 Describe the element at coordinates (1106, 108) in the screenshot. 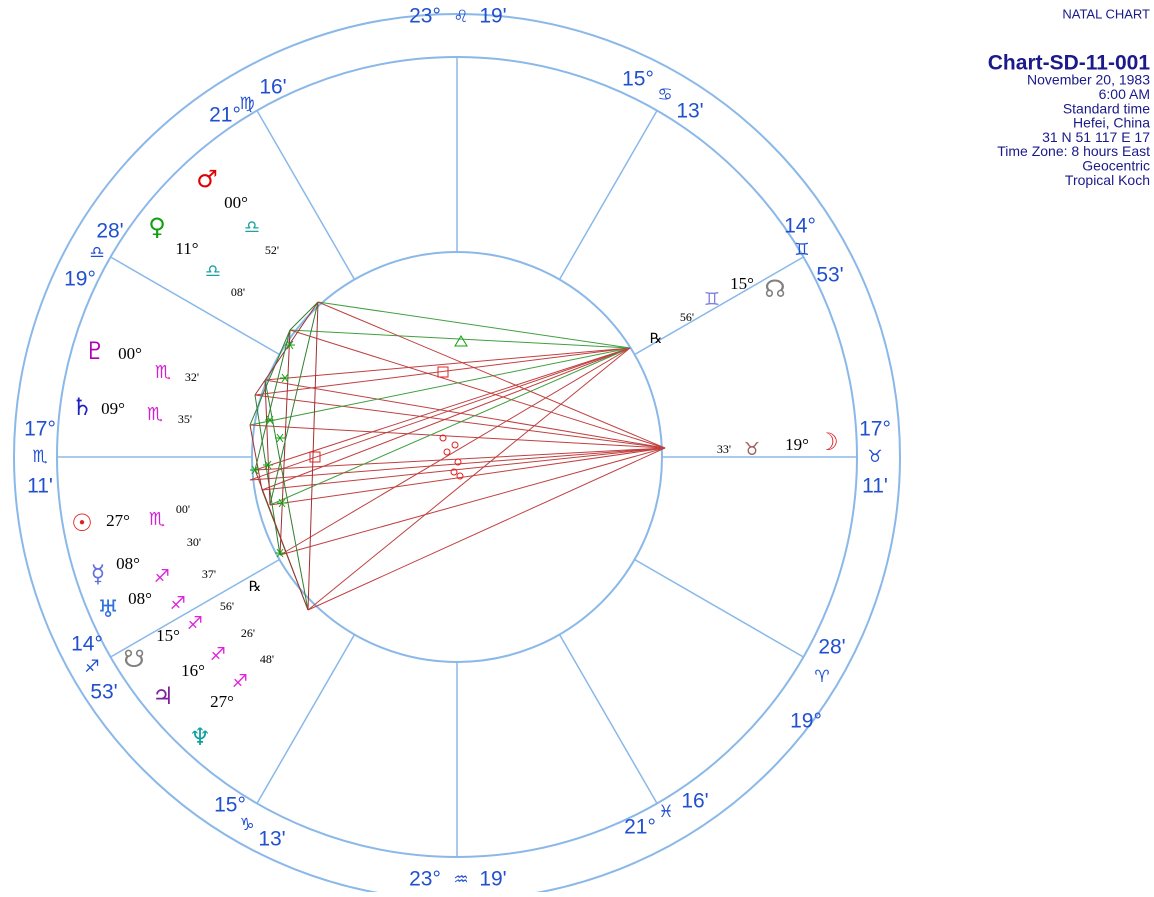

I see `header-line: Standard time` at that location.